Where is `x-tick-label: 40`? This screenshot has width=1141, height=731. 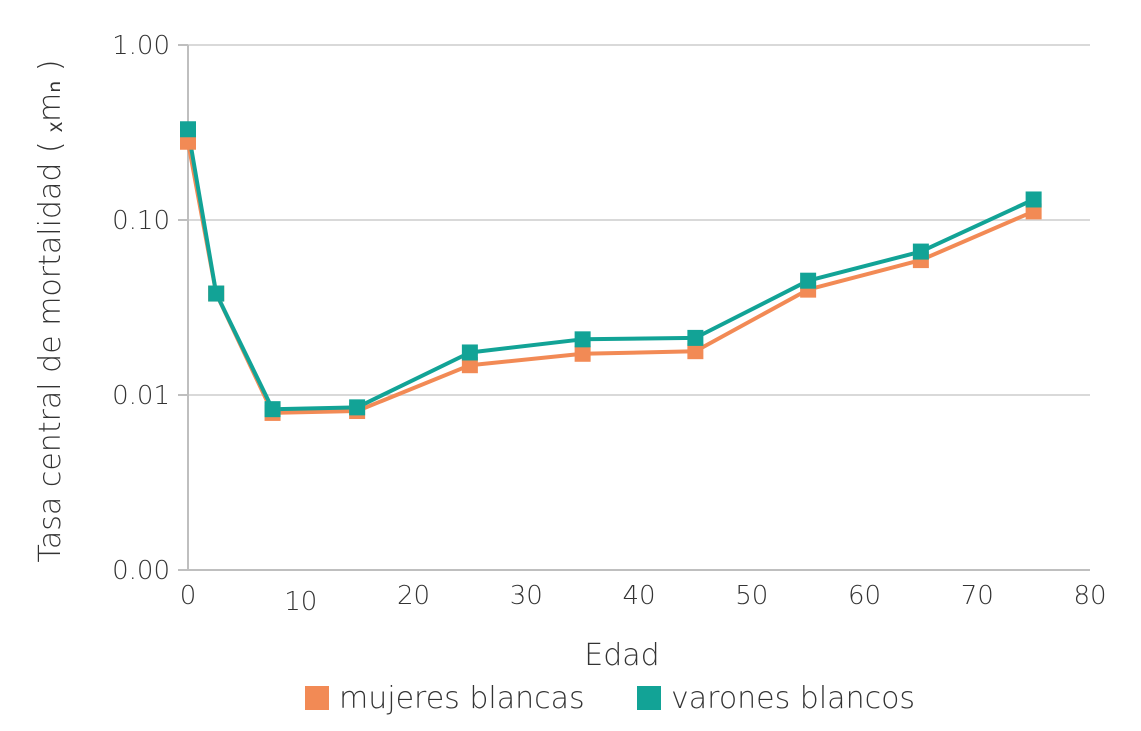 x-tick-label: 40 is located at coordinates (638, 596).